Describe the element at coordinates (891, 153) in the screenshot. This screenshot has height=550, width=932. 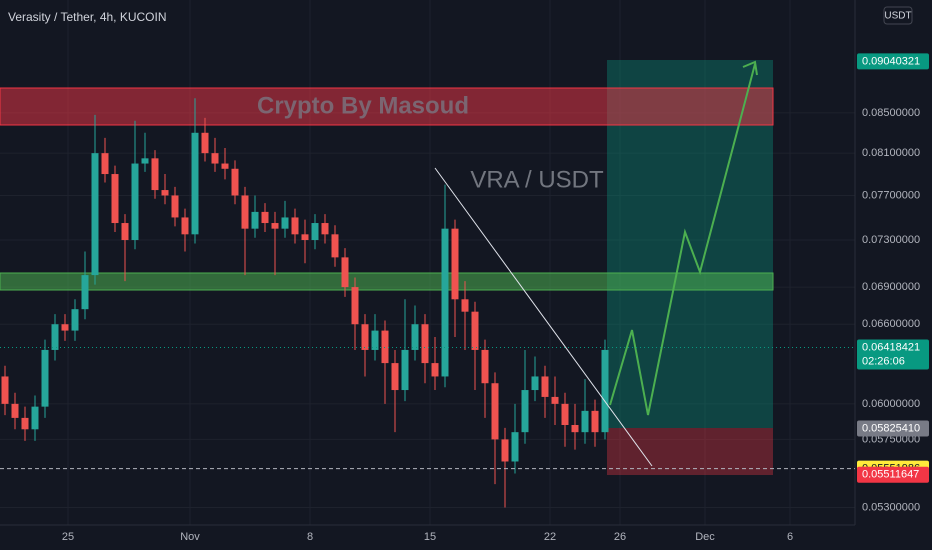
I see `y-tick-label: 0.08100000` at that location.